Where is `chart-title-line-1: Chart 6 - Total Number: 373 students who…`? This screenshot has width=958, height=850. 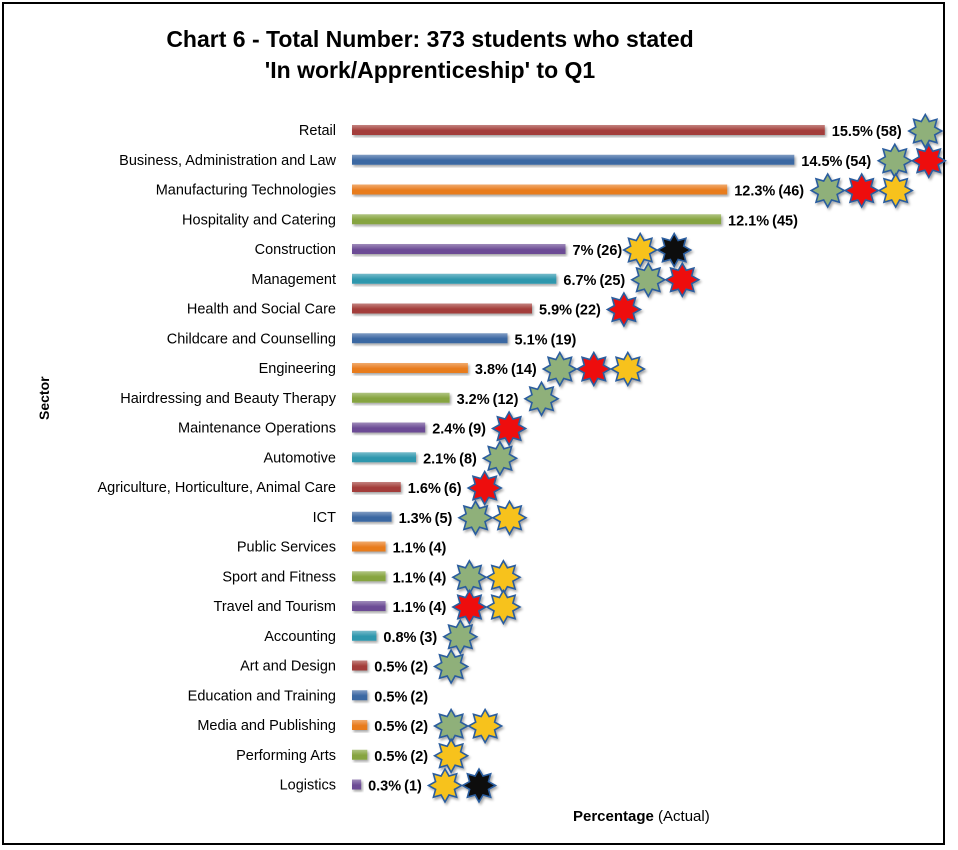 chart-title-line-1: Chart 6 - Total Number: 373 students who… is located at coordinates (430, 39).